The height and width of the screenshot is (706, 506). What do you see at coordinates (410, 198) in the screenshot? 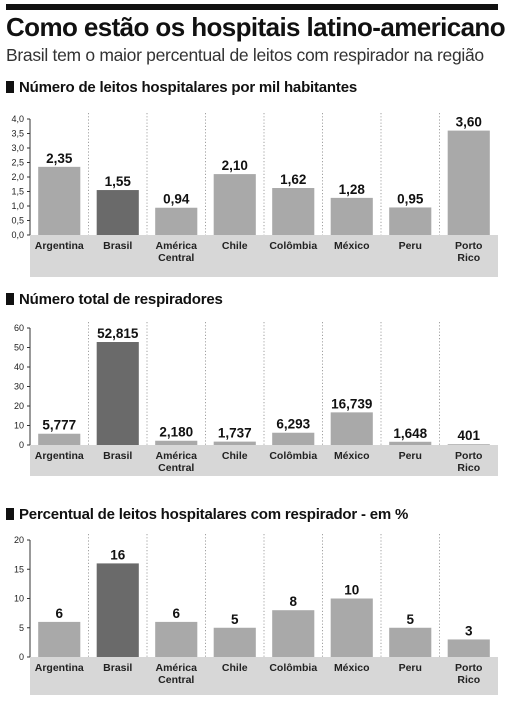
I see `value-label: 0,95` at bounding box center [410, 198].